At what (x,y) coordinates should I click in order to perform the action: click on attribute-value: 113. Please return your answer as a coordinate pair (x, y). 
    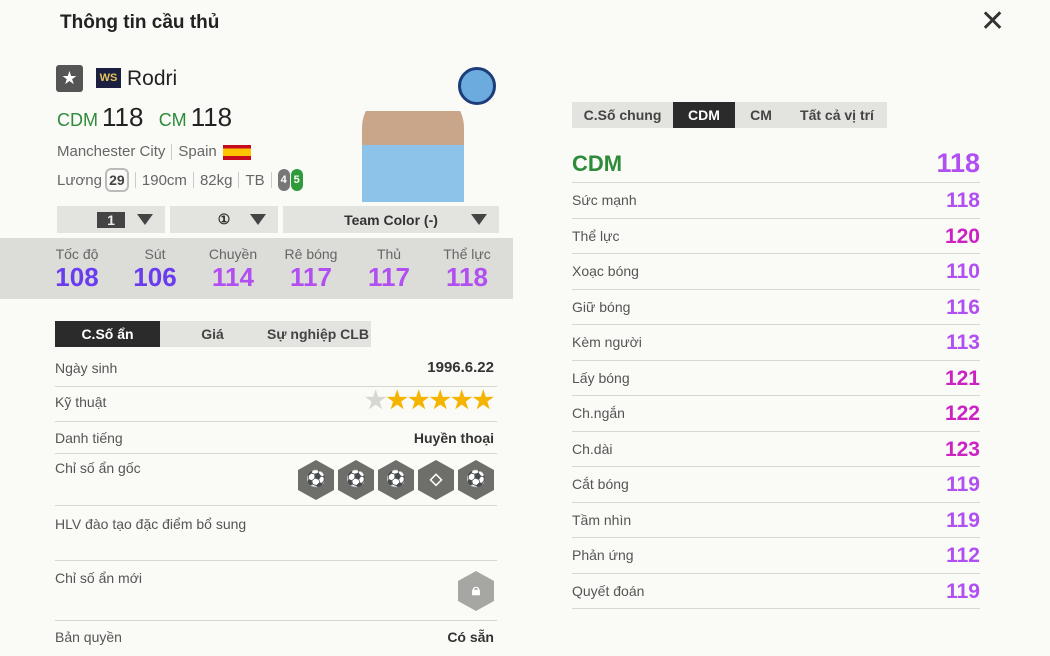
    Looking at the image, I should click on (963, 342).